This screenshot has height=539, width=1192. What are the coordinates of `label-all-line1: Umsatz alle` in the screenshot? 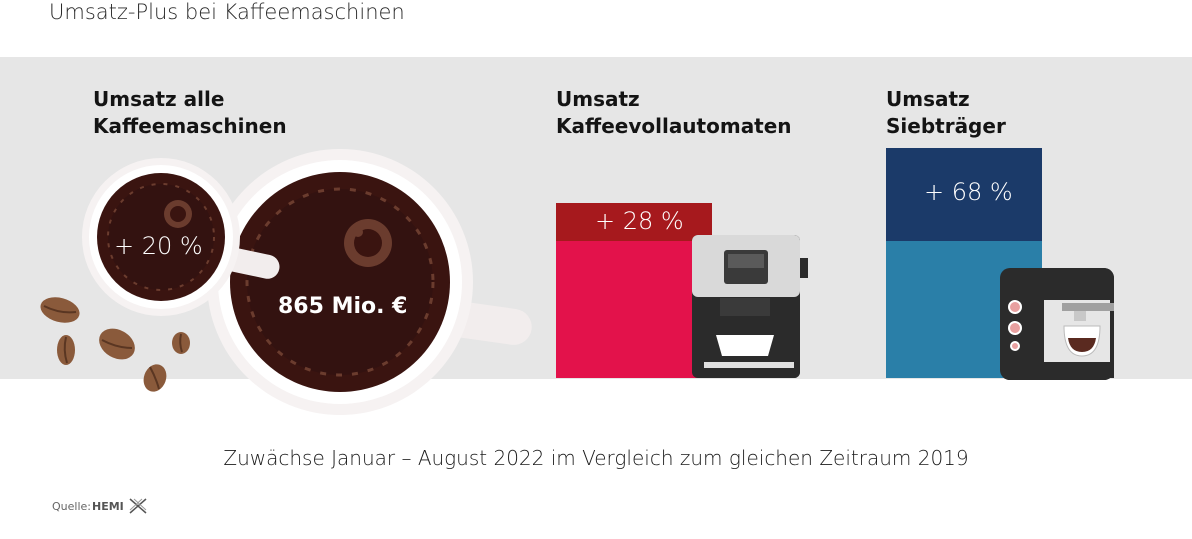 It's located at (159, 99).